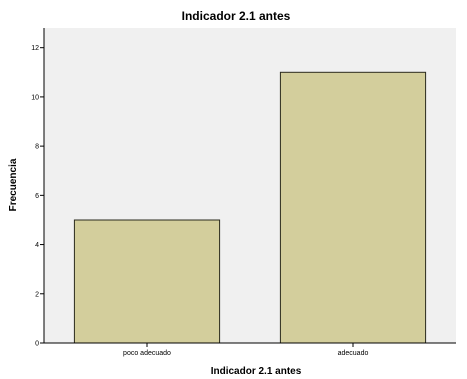 The image size is (467, 379). Describe the element at coordinates (256, 371) in the screenshot. I see `x-axis-label: Indicador 2.1 antes` at that location.